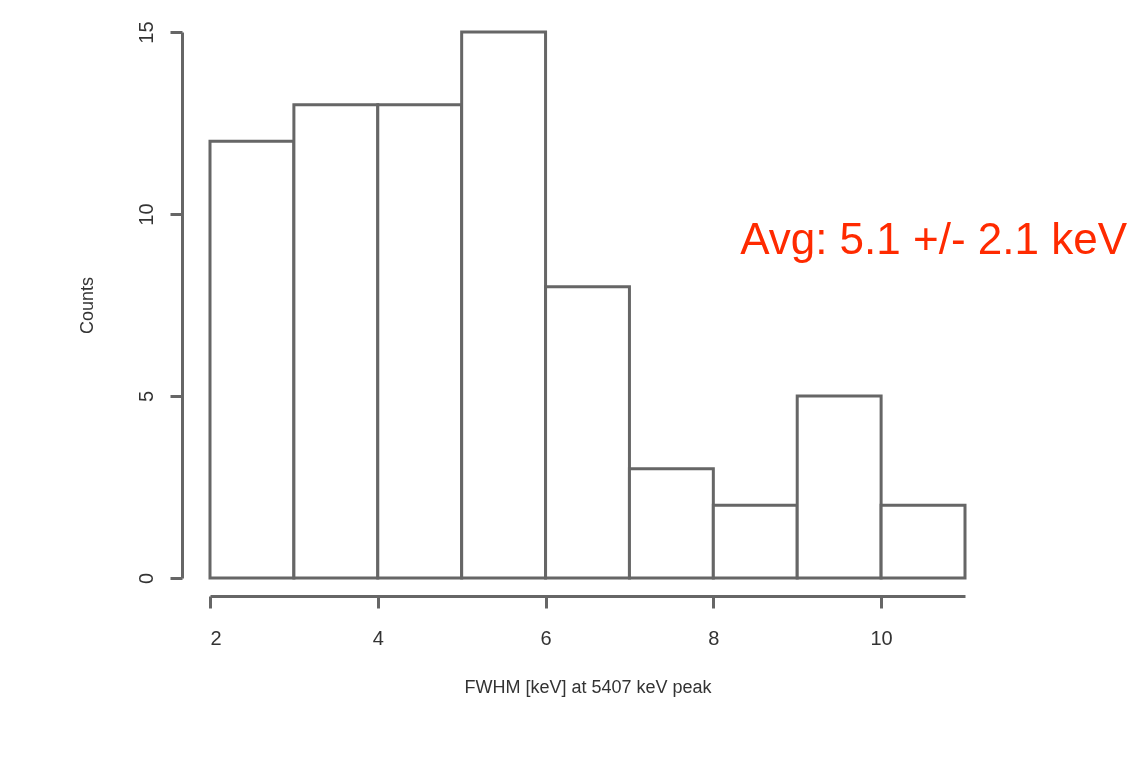  What do you see at coordinates (378, 637) in the screenshot?
I see `x-tick-label: 4` at bounding box center [378, 637].